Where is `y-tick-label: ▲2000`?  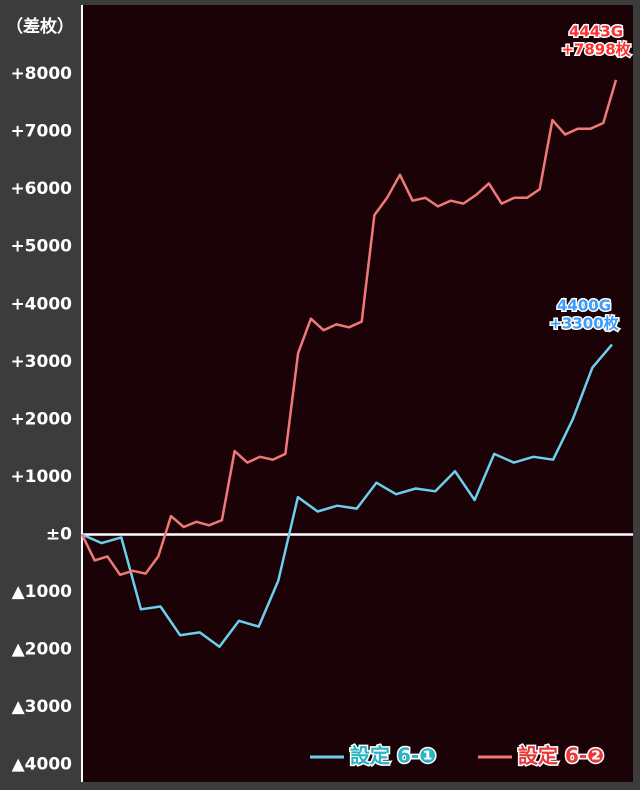
y-tick-label: ▲2000 is located at coordinates (42, 650).